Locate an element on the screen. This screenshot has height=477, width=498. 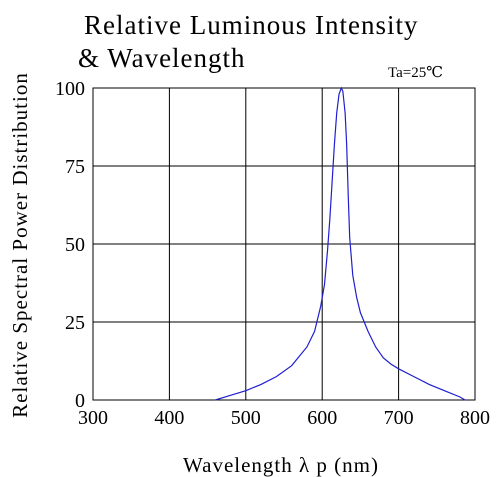
x-tick-label: 500 is located at coordinates (246, 418).